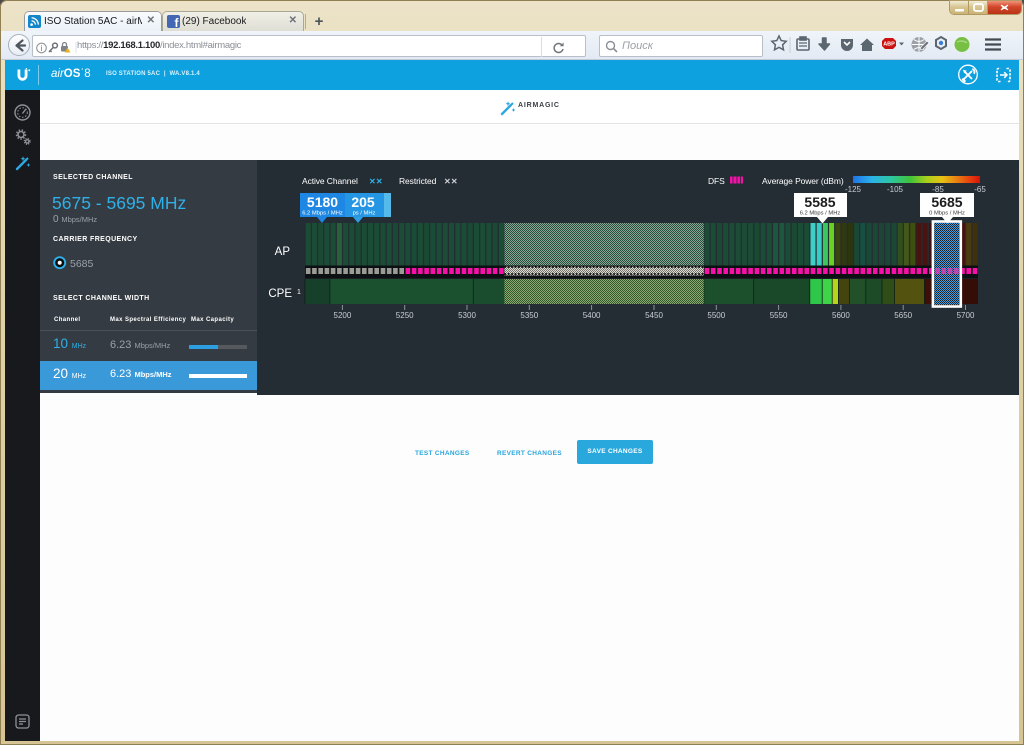 The width and height of the screenshot is (1024, 745). I want to click on svg-text: 5650, so click(903, 315).